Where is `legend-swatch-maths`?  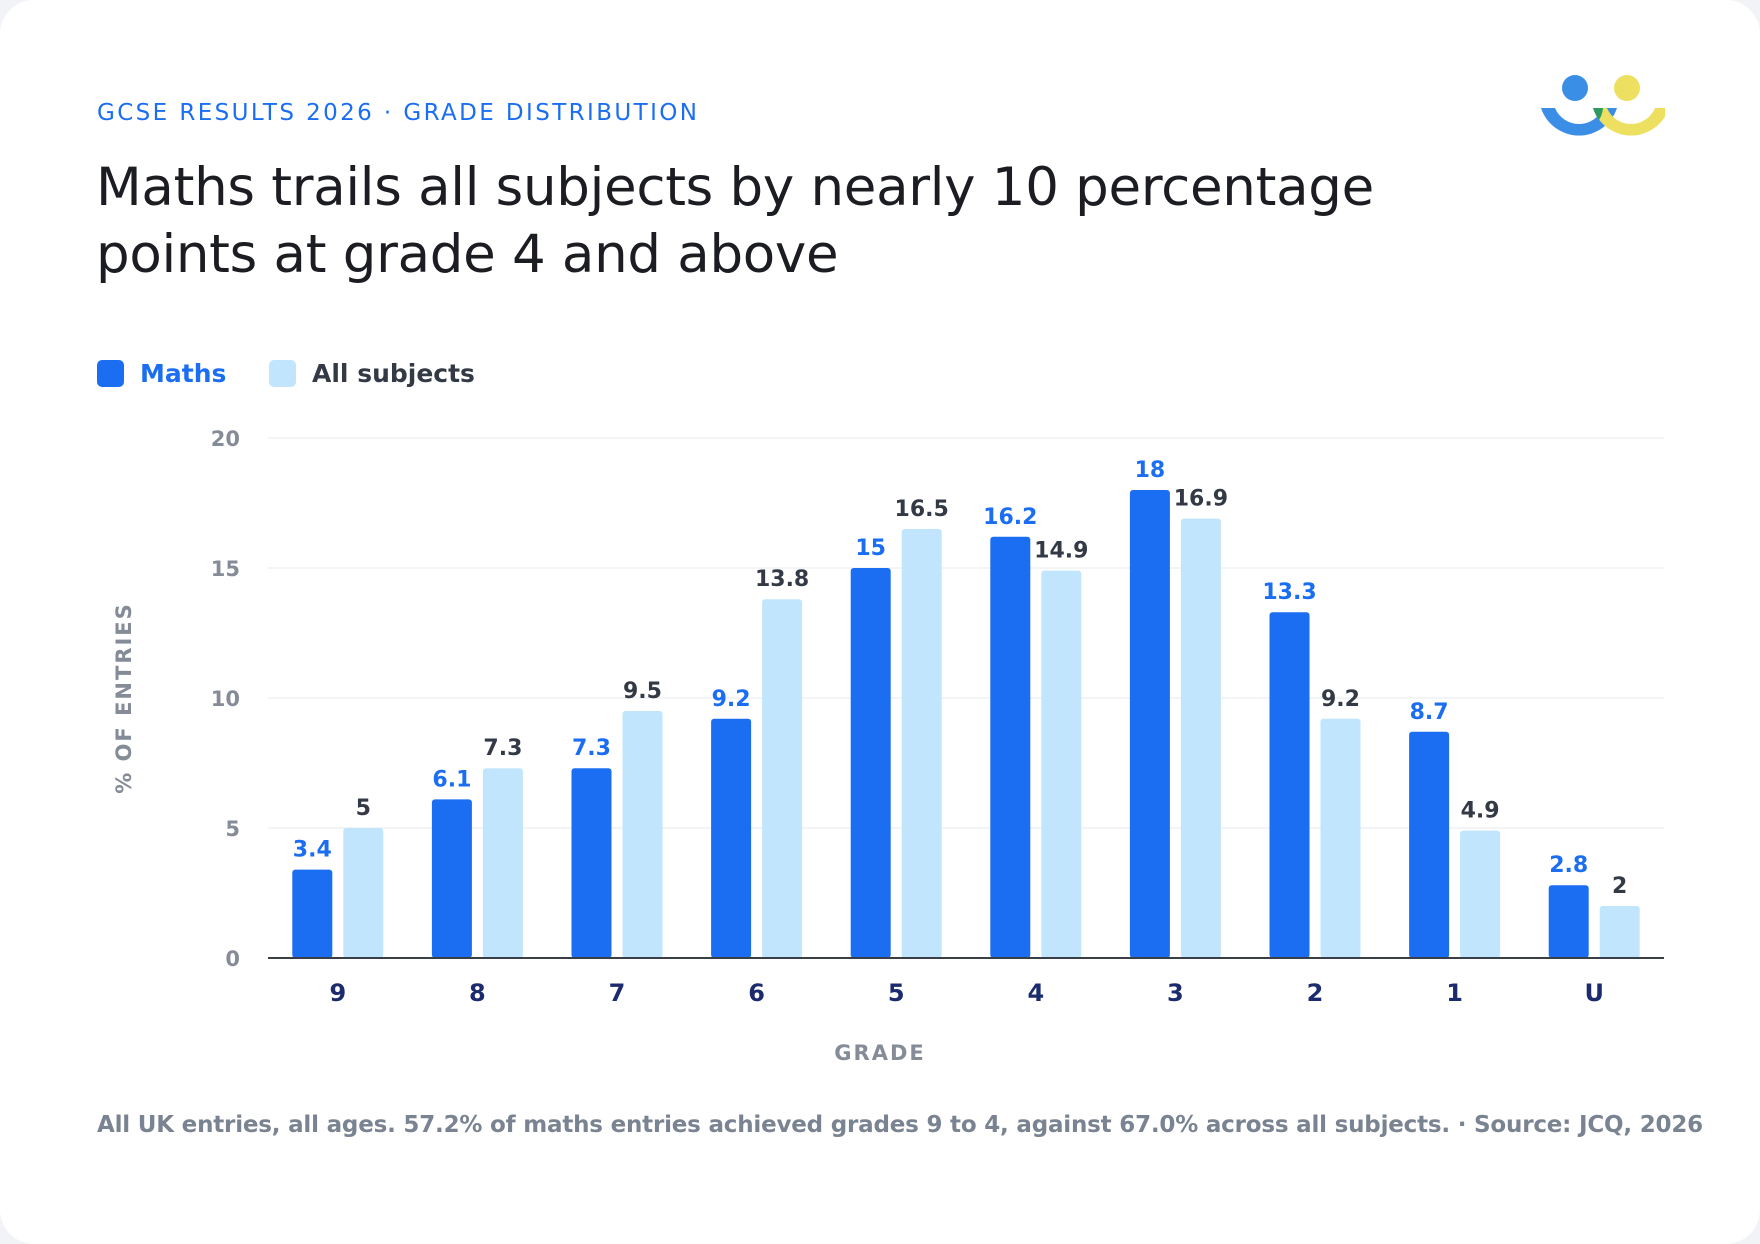 legend-swatch-maths is located at coordinates (110, 373).